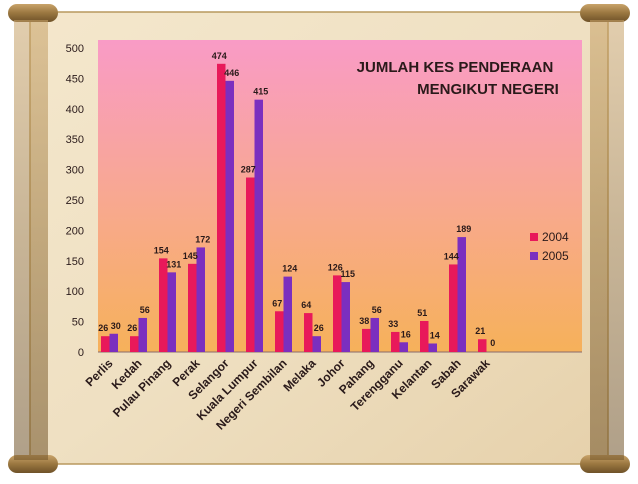 This screenshot has width=638, height=484. Describe the element at coordinates (260, 92) in the screenshot. I see `data-label: 415` at that location.